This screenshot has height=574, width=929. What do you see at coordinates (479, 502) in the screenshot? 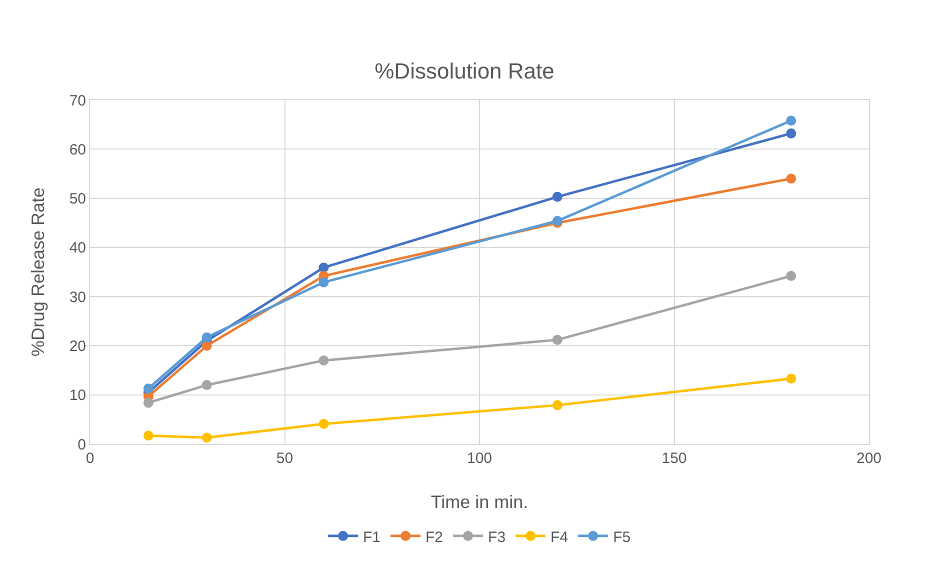
I see `x-axis-title: Time in min.` at bounding box center [479, 502].